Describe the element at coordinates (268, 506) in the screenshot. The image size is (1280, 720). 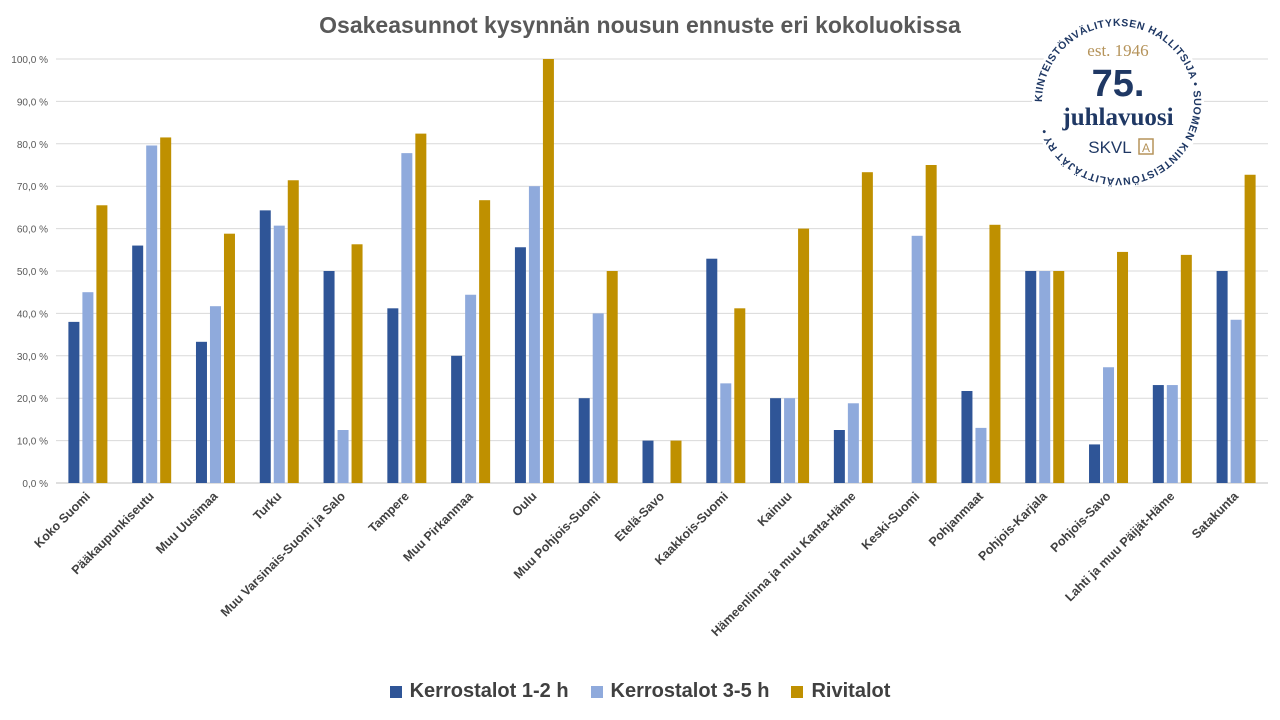
I see `x-tick-label: Turku` at that location.